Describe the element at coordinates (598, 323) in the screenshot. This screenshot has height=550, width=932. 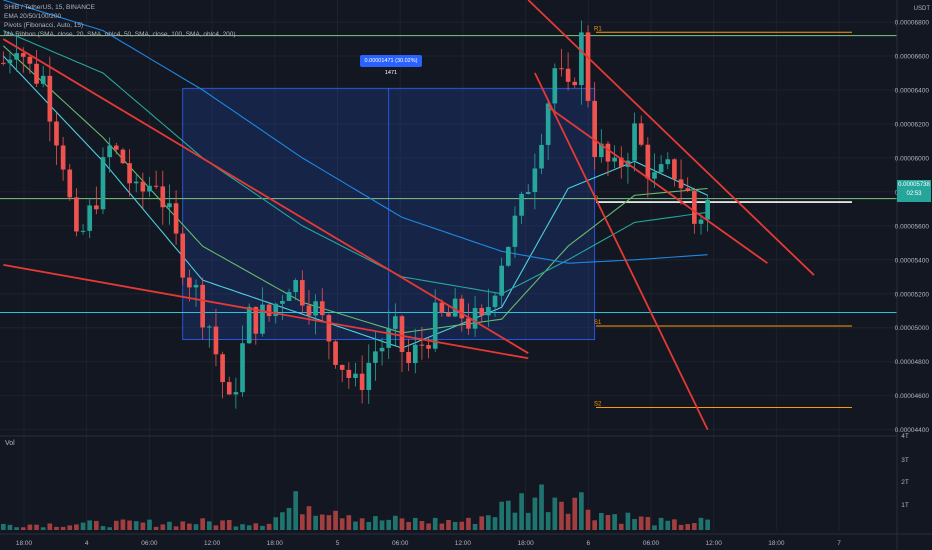
I see `pivot-label: S1` at that location.